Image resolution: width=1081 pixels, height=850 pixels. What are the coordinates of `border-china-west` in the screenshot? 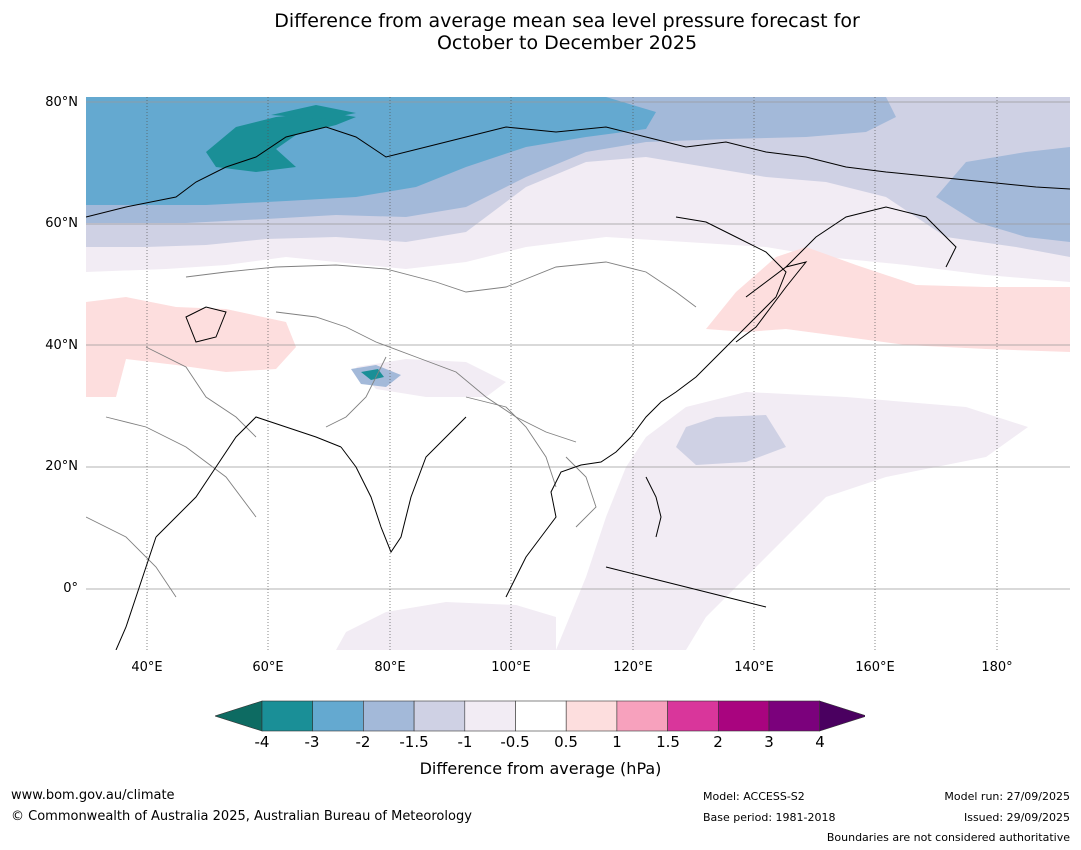 It's located at (426, 377).